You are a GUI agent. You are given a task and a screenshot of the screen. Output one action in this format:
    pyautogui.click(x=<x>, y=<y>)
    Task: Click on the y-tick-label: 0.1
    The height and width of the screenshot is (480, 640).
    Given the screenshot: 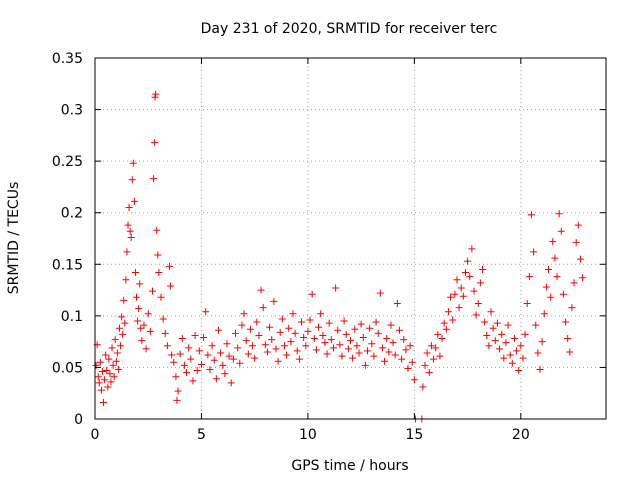 What is the action you would take?
    pyautogui.click(x=72, y=317)
    